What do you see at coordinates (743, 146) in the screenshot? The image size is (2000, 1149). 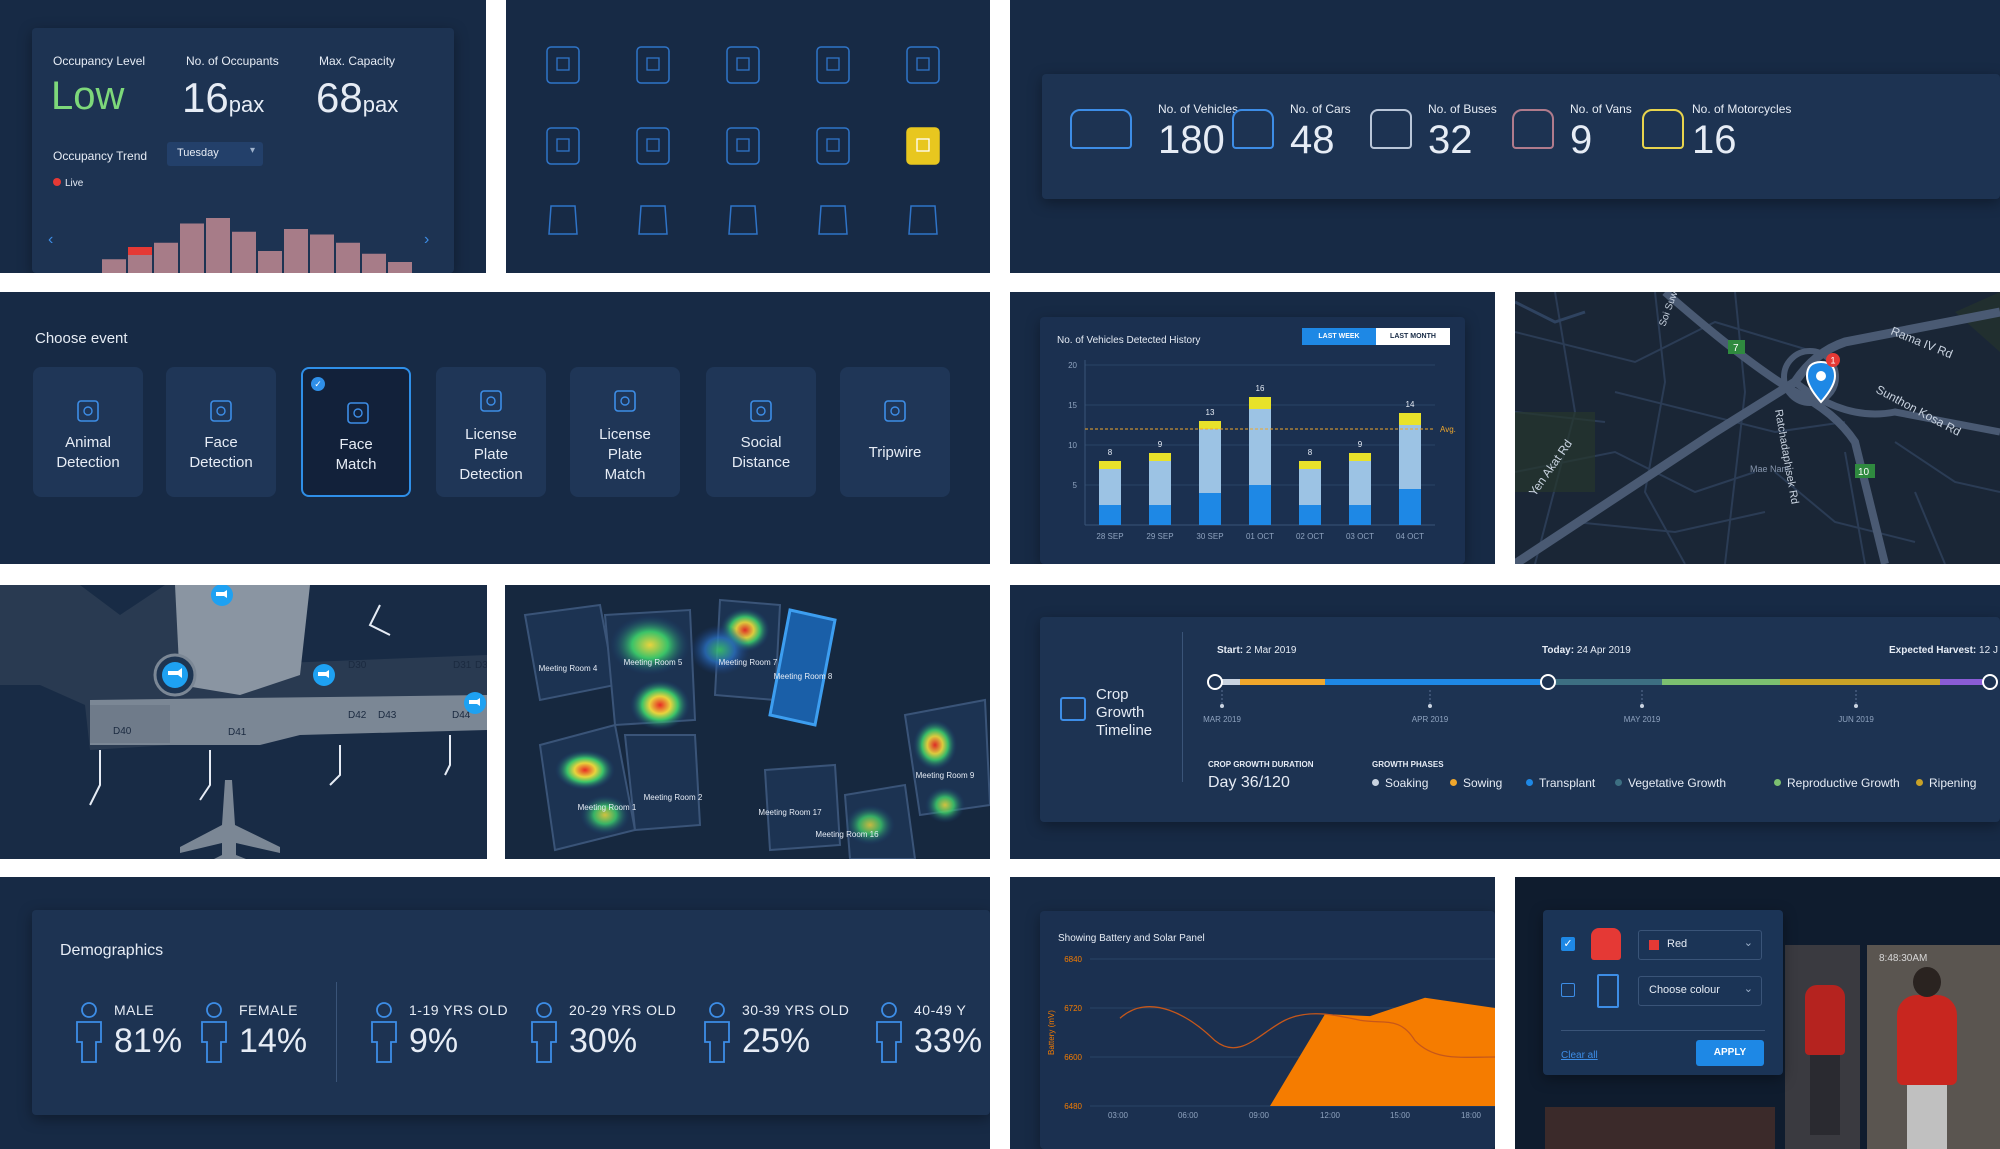 I see `face-detection-icon` at bounding box center [743, 146].